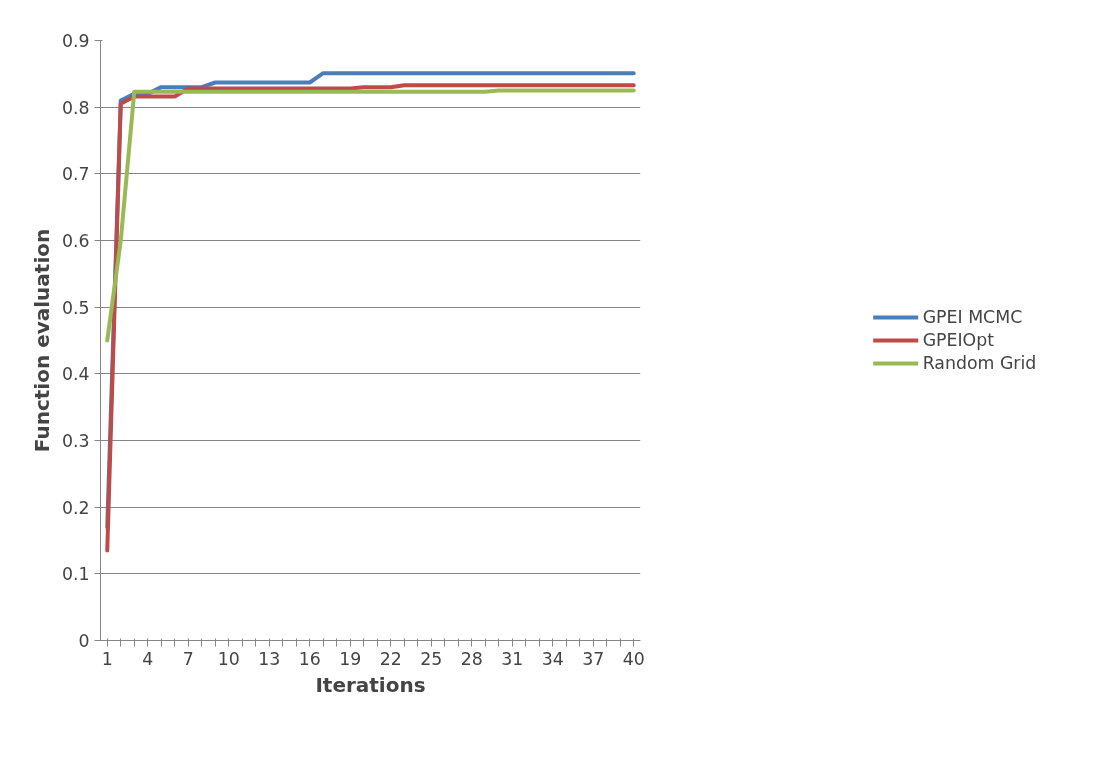 The width and height of the screenshot is (1093, 781). What do you see at coordinates (41, 340) in the screenshot?
I see `y-axis-title: Function evaluation` at bounding box center [41, 340].